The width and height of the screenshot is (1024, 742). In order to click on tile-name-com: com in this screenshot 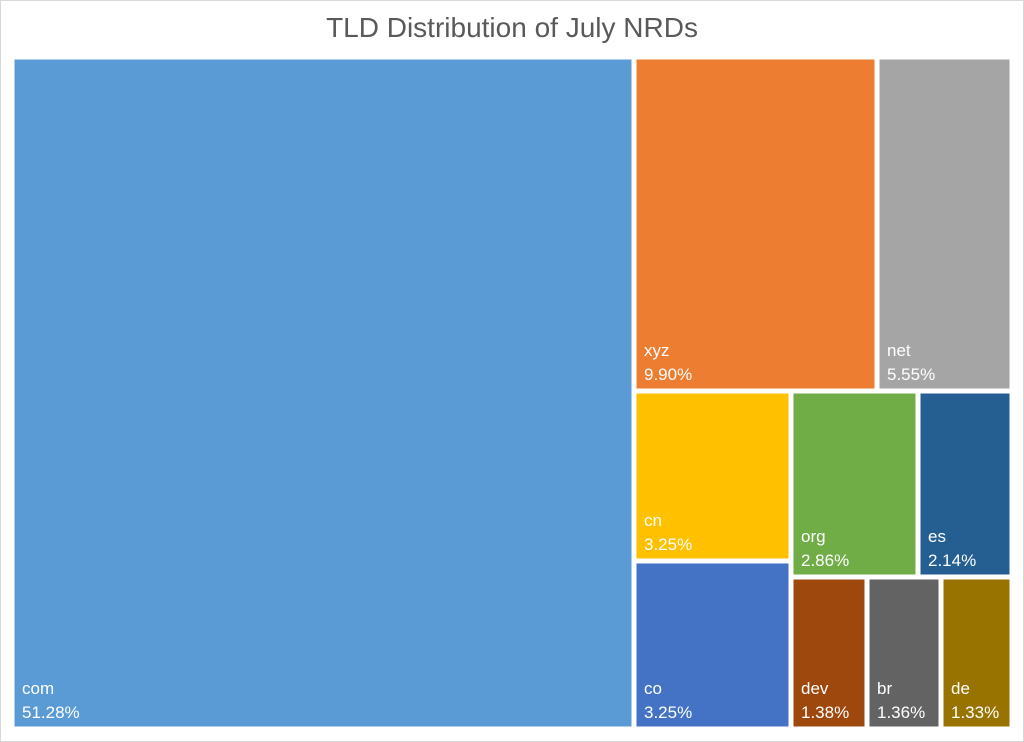, I will do `click(38, 688)`.